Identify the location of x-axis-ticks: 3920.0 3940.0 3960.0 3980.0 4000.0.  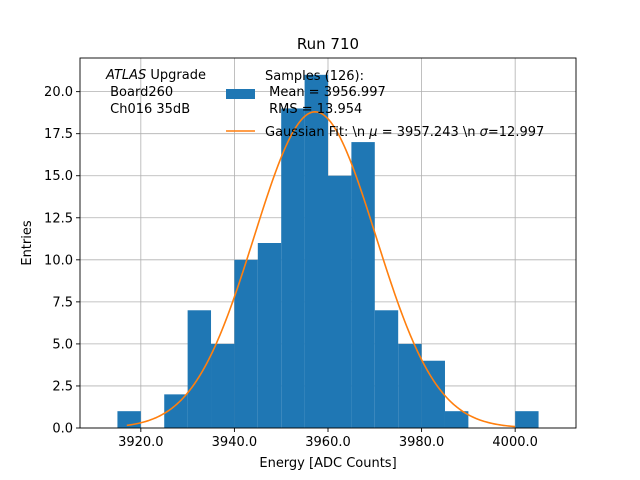
(328, 439).